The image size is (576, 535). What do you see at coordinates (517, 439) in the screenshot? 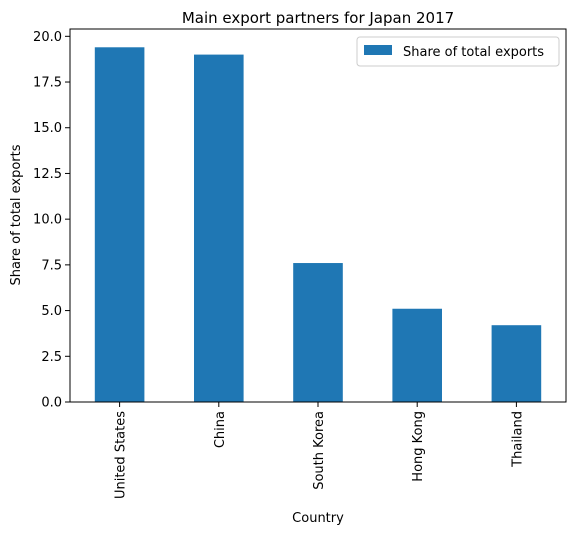
I see `x-tick-label: Thailand` at bounding box center [517, 439].